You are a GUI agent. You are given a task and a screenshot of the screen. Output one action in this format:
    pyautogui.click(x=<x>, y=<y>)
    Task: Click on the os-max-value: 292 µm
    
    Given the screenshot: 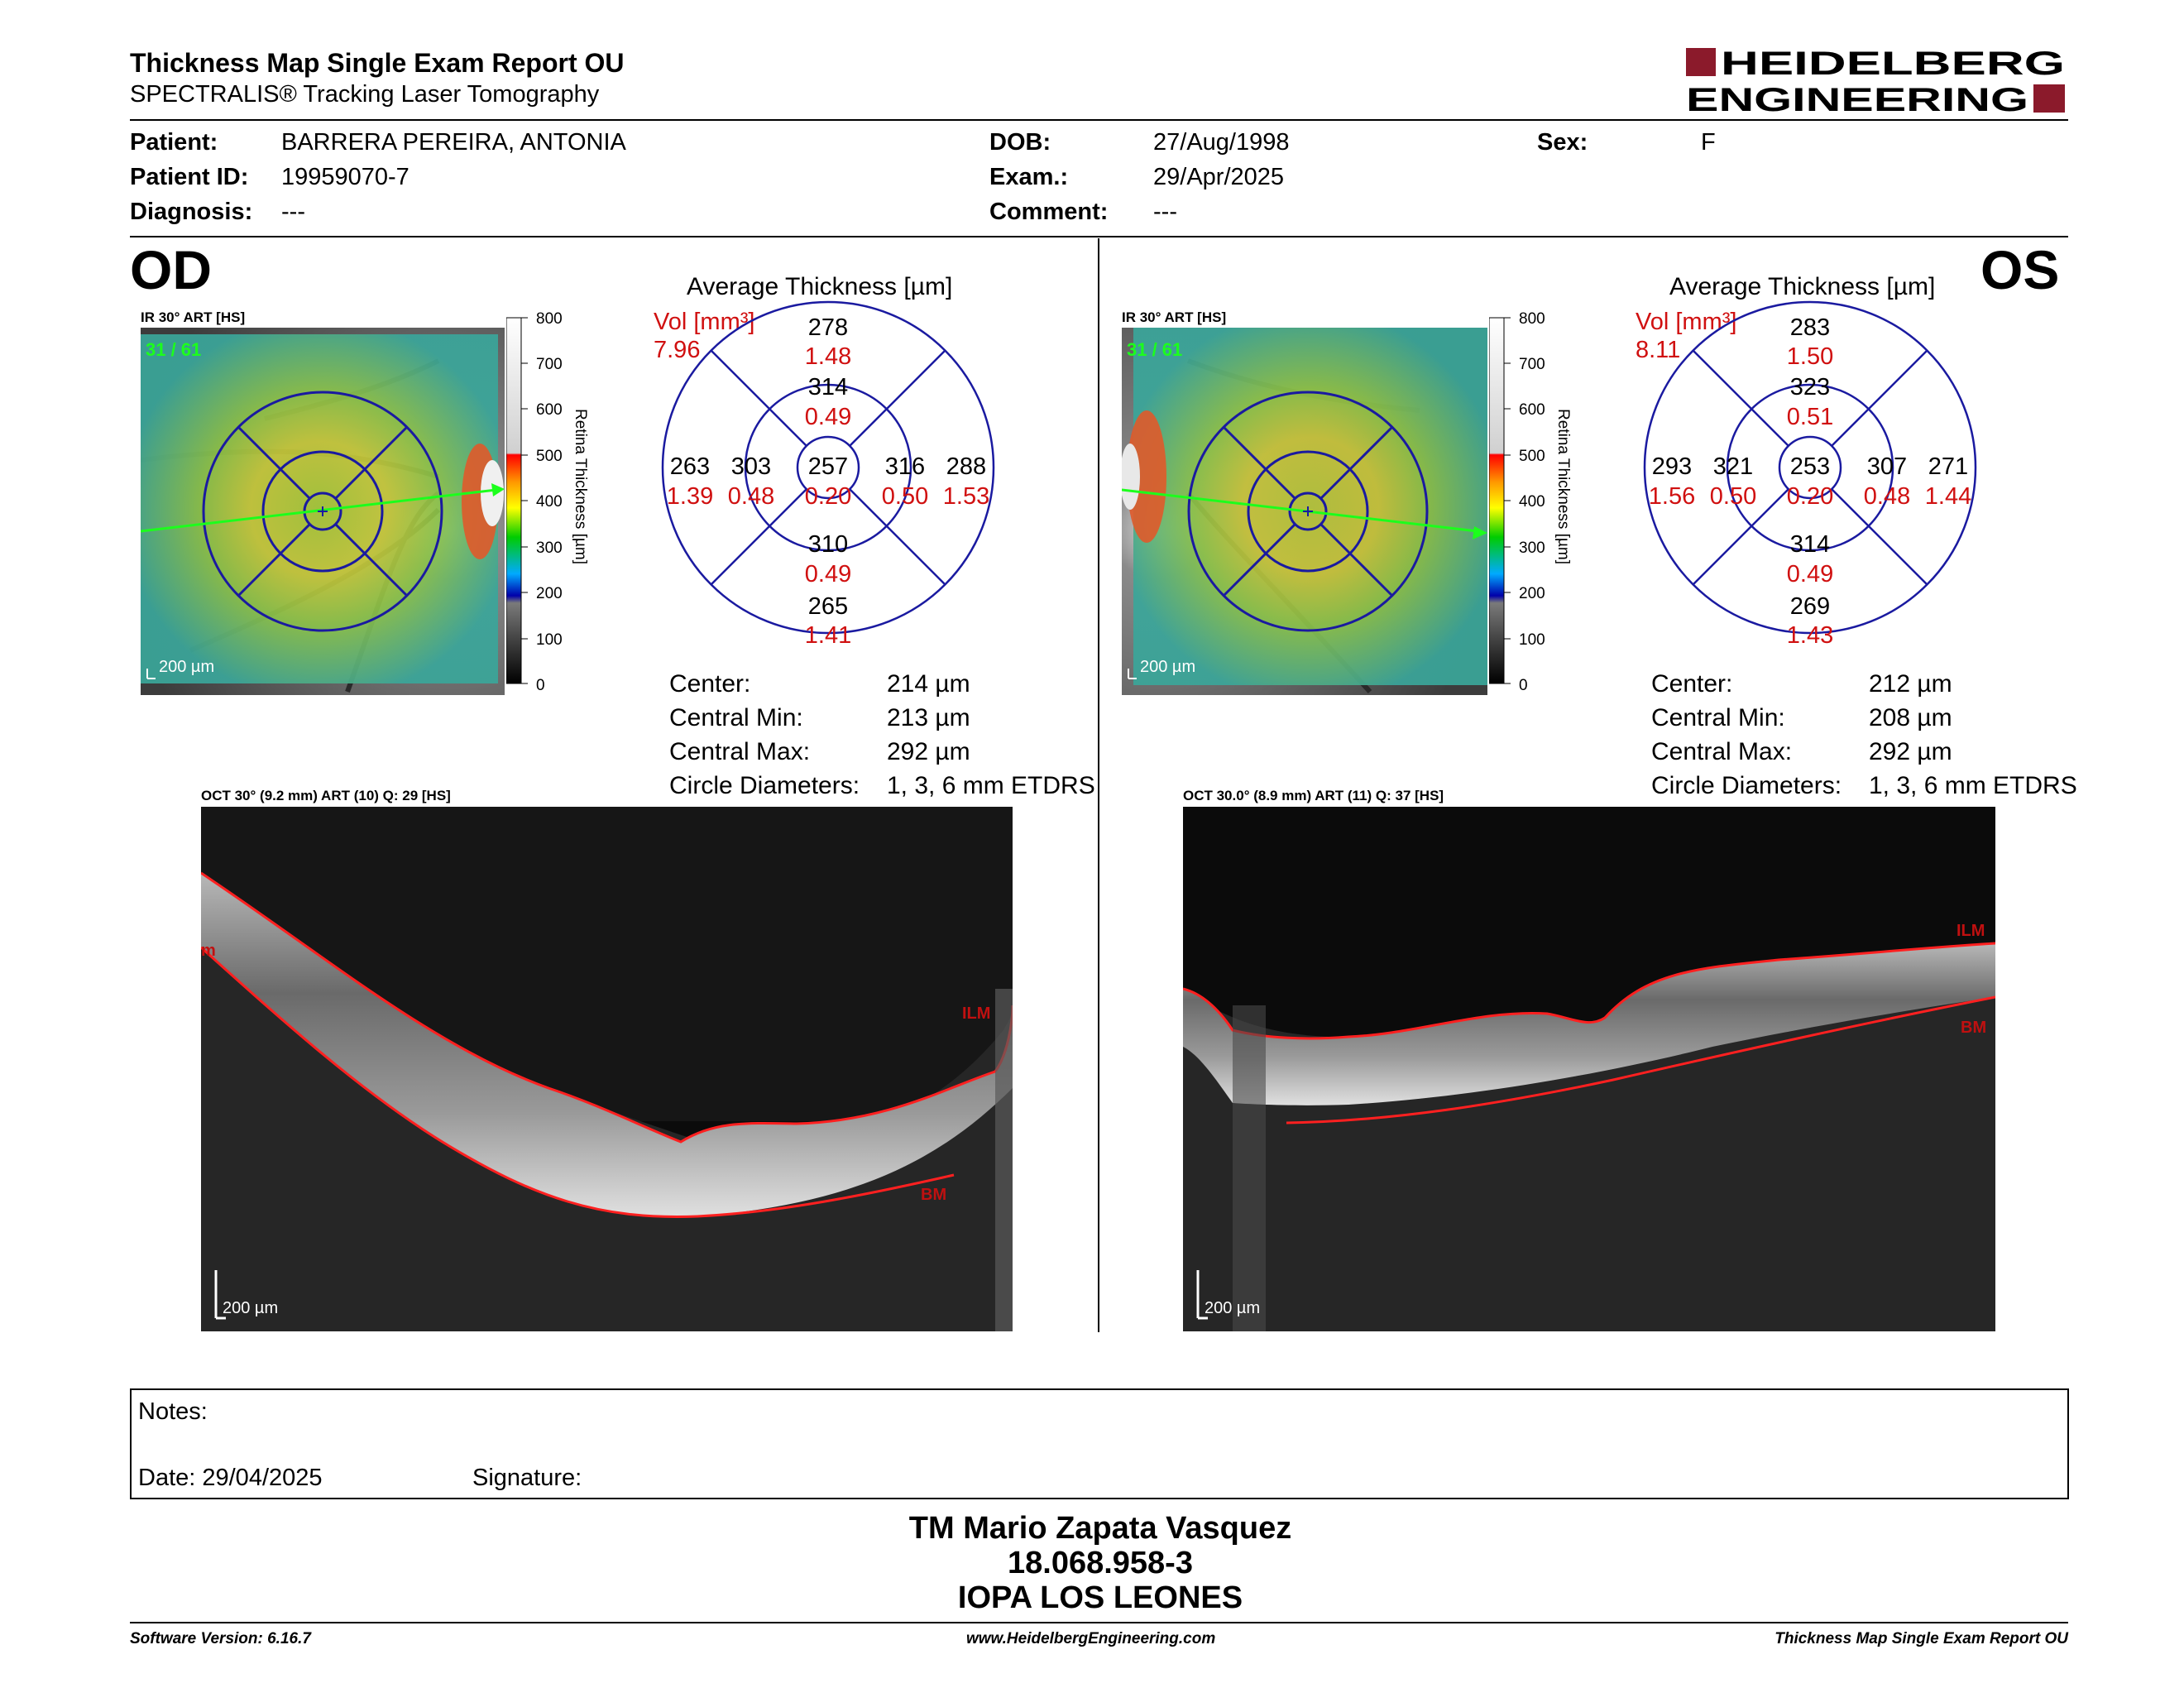 What is the action you would take?
    pyautogui.click(x=1910, y=751)
    